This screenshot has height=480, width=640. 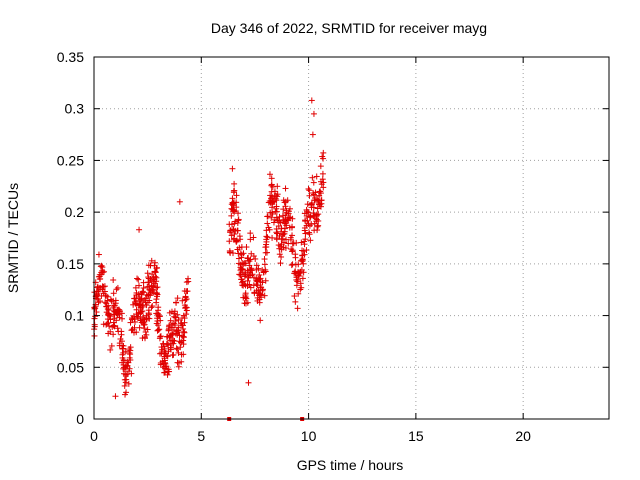 I want to click on y-axis-label: SRMTID / TECUs, so click(x=13, y=238).